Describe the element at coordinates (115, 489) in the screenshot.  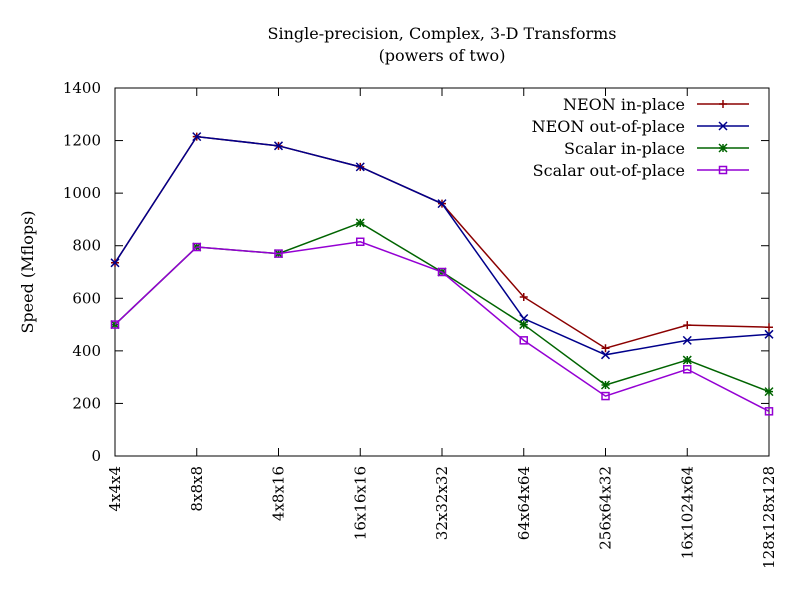
I see `x-tick-label: 4x4x4` at that location.